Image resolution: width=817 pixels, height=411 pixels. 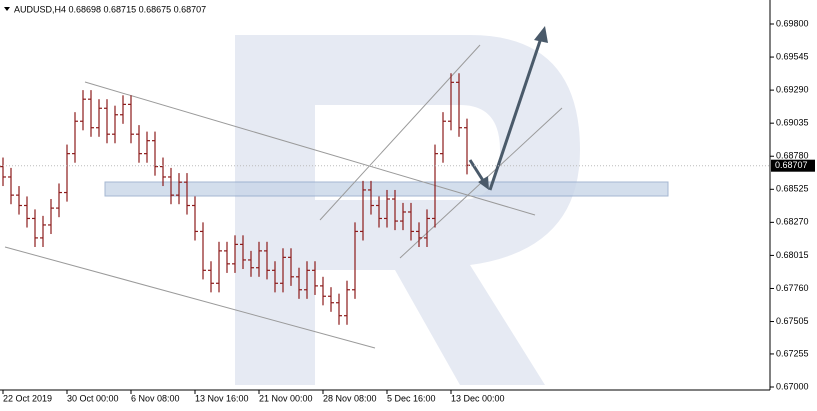 What do you see at coordinates (792, 288) in the screenshot?
I see `y-tick-label: 0.67760` at bounding box center [792, 288].